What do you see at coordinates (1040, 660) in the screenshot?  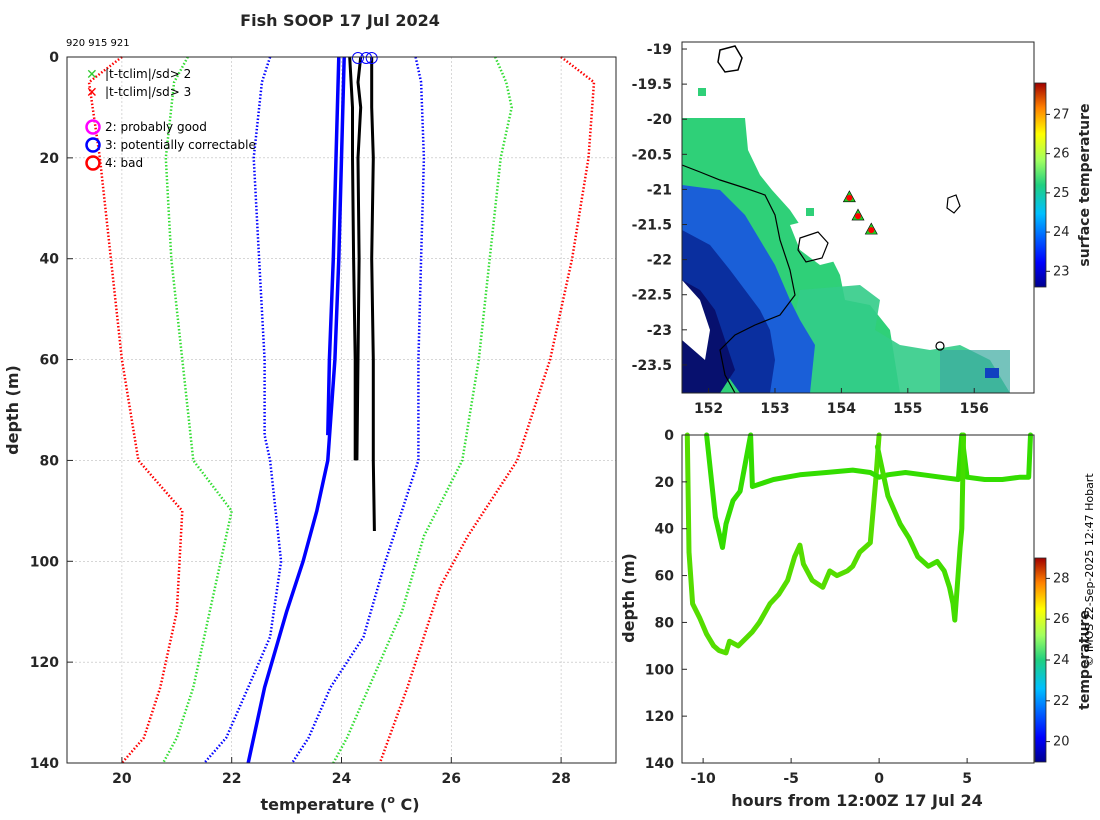 I see `temperature-colorbar` at bounding box center [1040, 660].